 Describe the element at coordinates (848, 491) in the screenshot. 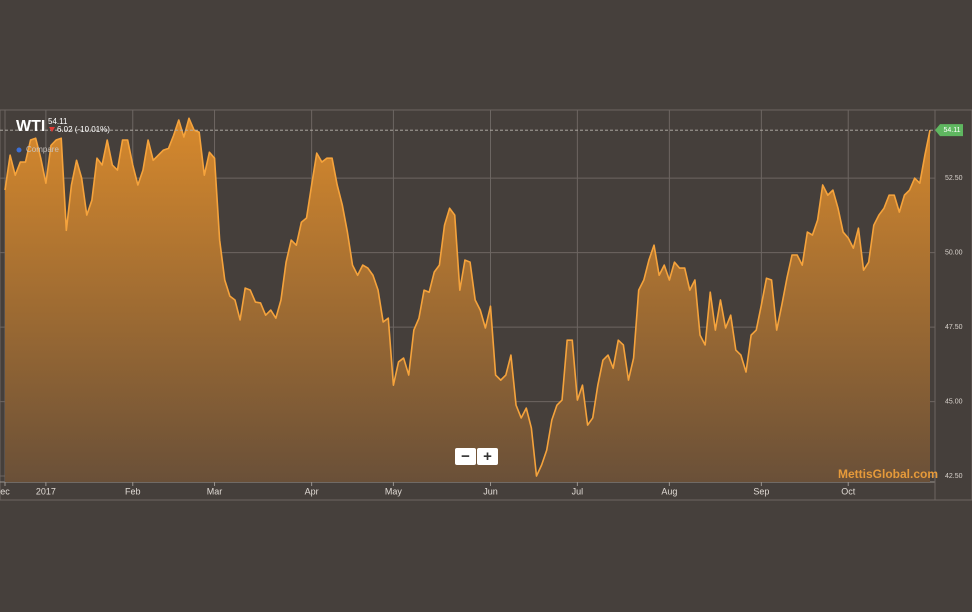

I see `x-tick-label: Oct` at that location.